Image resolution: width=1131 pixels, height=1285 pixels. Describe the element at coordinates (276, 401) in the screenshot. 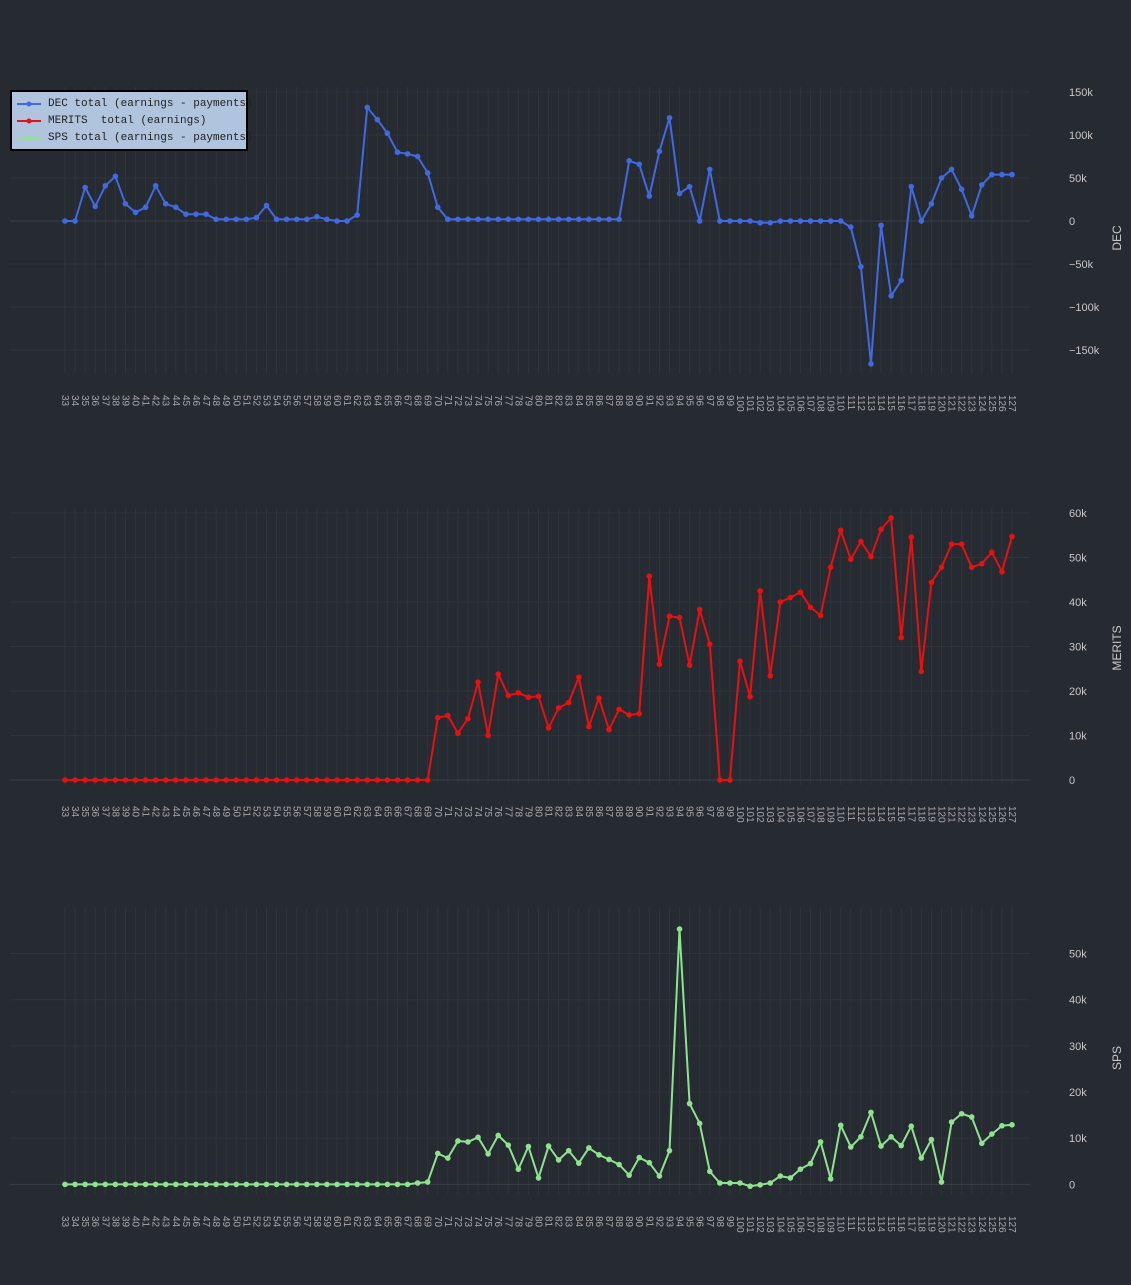

I see `x-tick-label: 54` at that location.